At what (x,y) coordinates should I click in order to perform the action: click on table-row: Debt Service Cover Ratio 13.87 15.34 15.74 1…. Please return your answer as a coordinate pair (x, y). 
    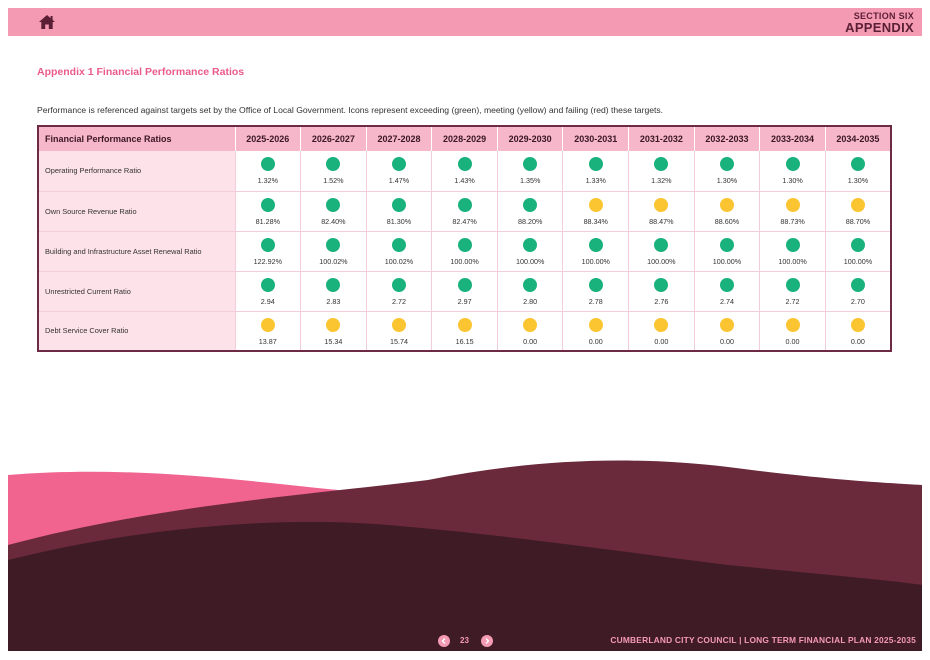
    Looking at the image, I should click on (465, 331).